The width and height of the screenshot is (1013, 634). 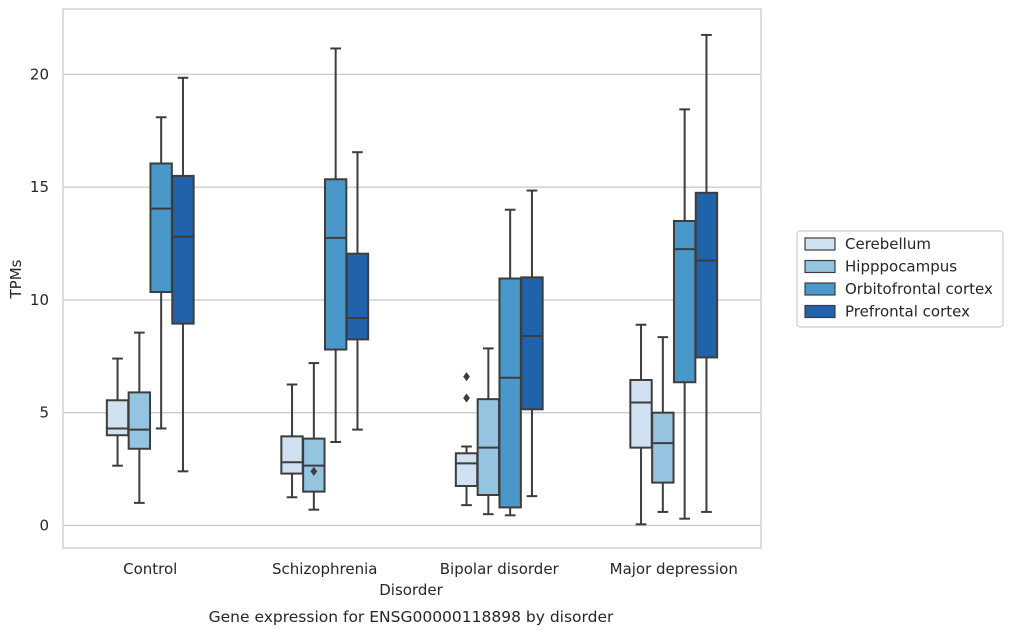 I want to click on y-tick-label: 5, so click(x=44, y=413).